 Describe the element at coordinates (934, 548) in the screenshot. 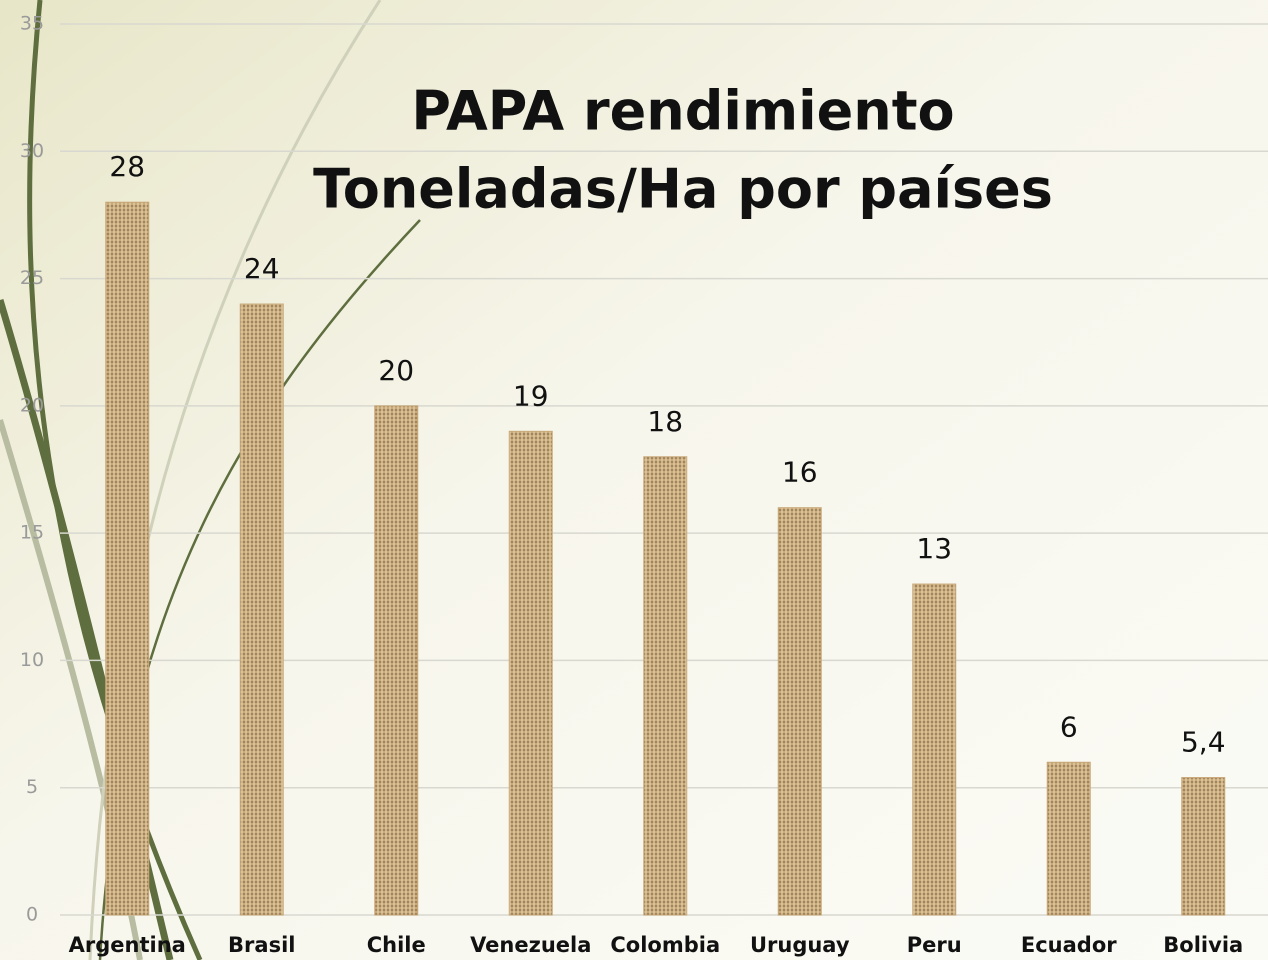

I see `data-label: 13` at that location.